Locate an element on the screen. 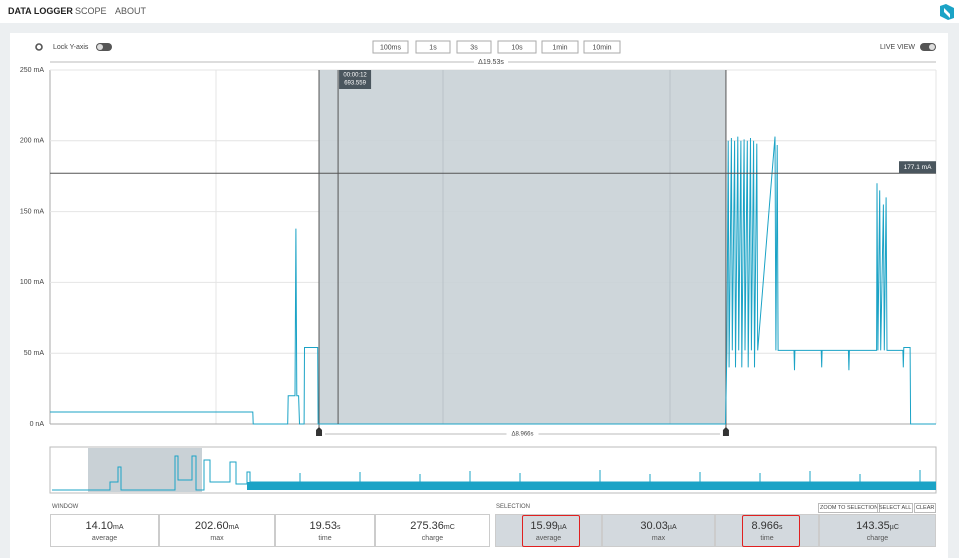 This screenshot has width=959, height=558. minimap-spikes is located at coordinates (610, 476).